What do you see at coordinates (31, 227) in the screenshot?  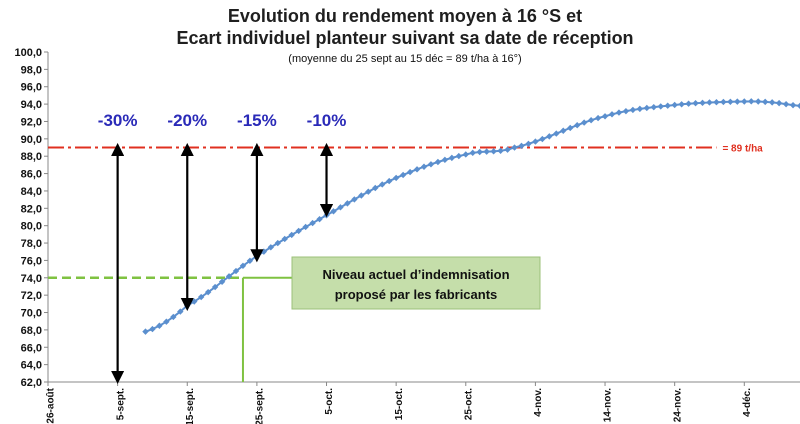 I see `y-tick-label: 80,0` at bounding box center [31, 227].